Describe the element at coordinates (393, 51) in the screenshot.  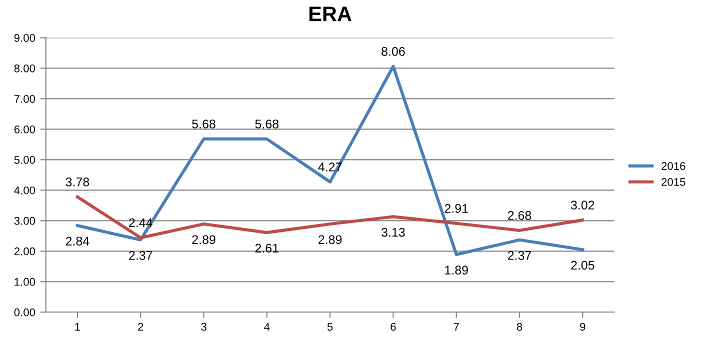
I see `data-label: 8.06` at that location.